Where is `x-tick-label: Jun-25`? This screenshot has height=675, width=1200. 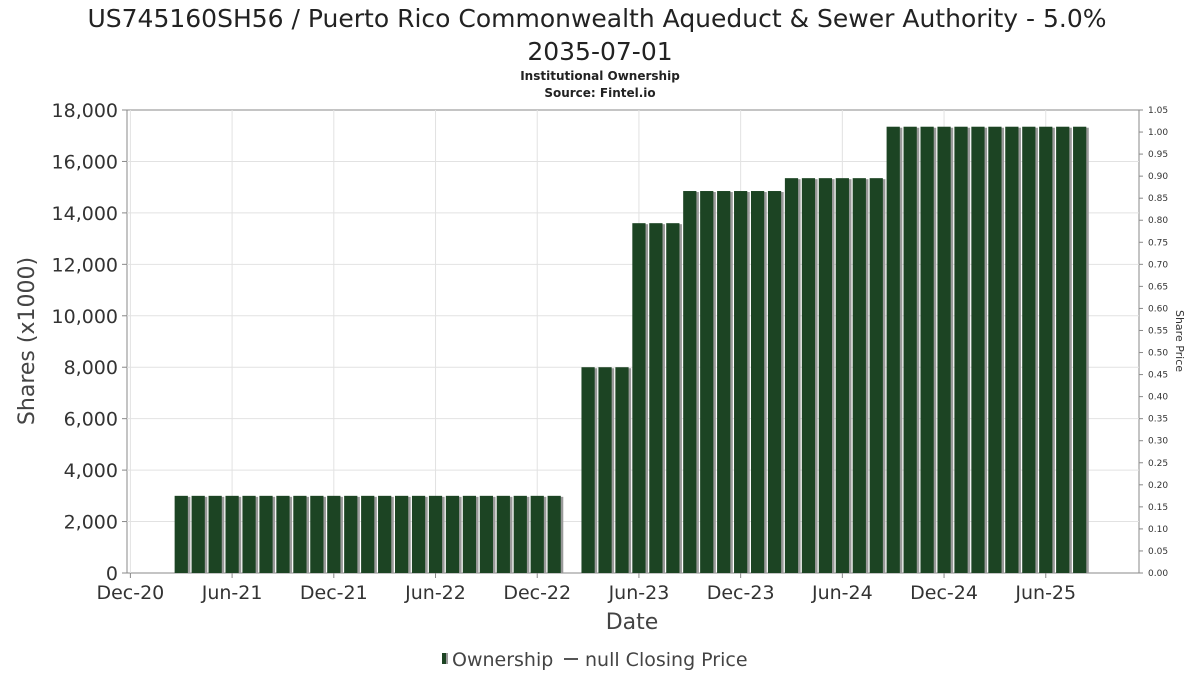 x-tick-label: Jun-25 is located at coordinates (1045, 593).